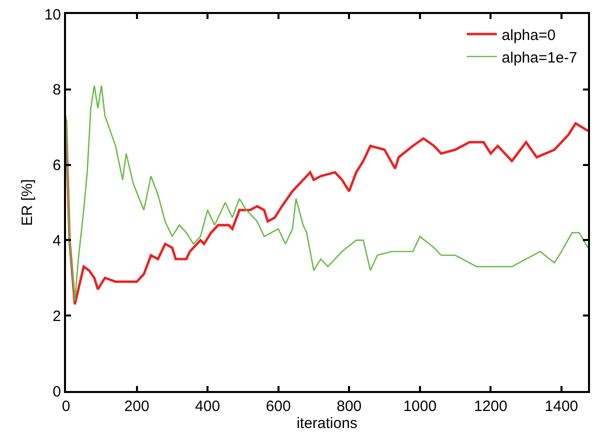 Image resolution: width=592 pixels, height=434 pixels. Describe the element at coordinates (491, 406) in the screenshot. I see `x-tick-label: 1200` at that location.